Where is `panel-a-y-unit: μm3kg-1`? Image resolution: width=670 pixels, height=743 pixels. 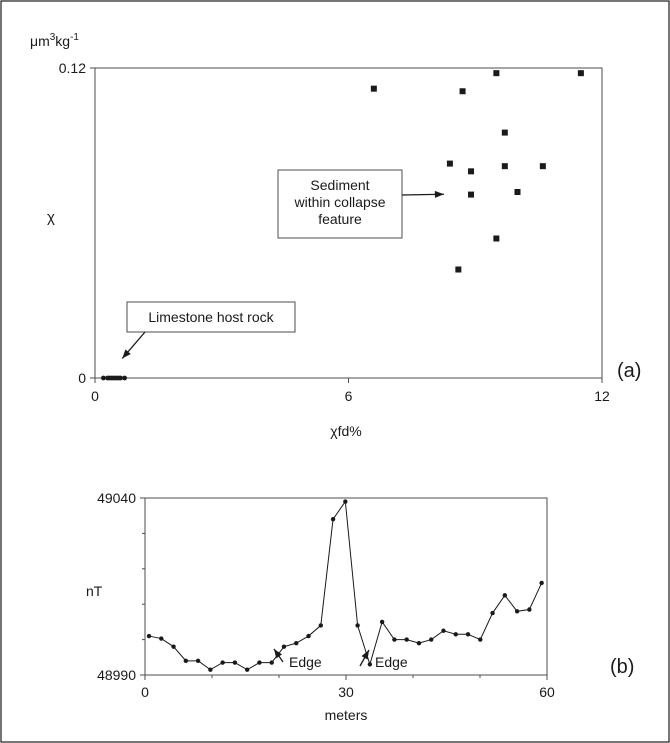
panel-a-y-unit: μm3kg-1 is located at coordinates (54, 40).